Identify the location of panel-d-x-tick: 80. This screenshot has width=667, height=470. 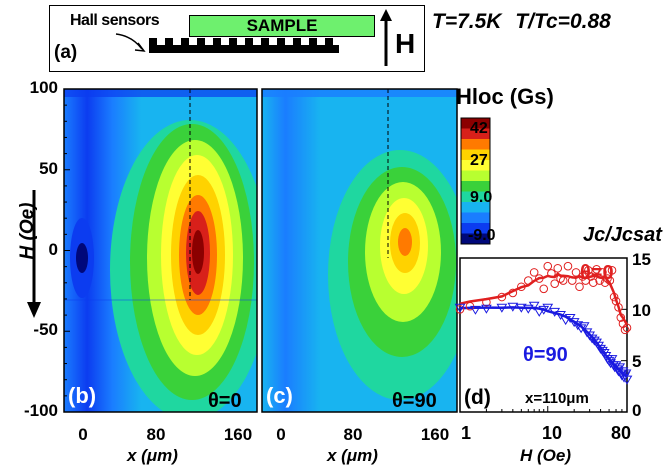
(621, 433).